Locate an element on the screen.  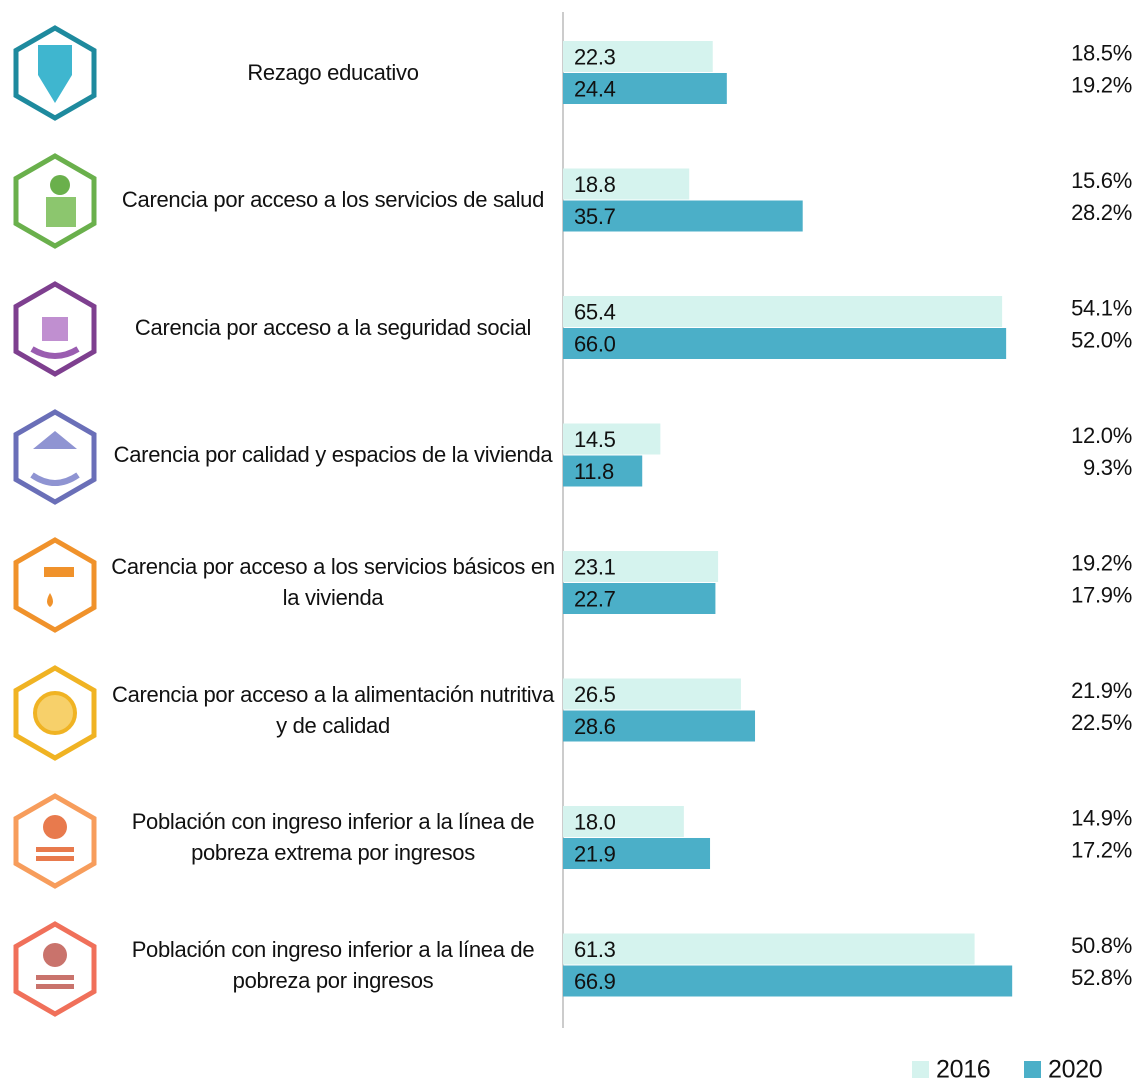
value-label: 18.8 is located at coordinates (595, 184).